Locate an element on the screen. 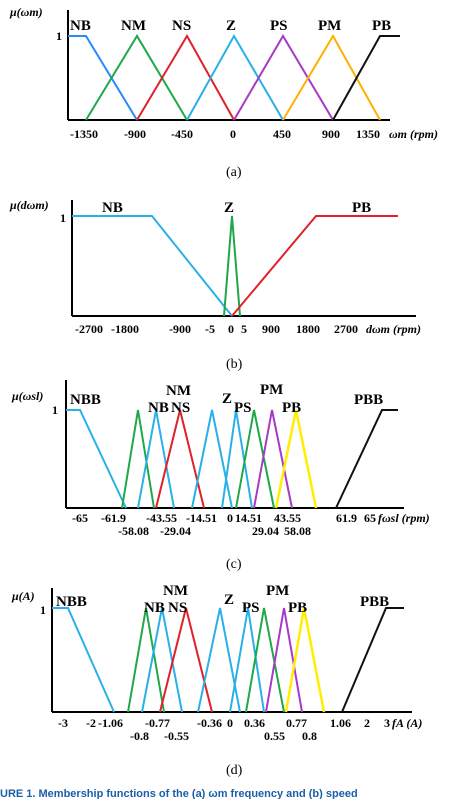 The image size is (474, 799). panel-c-mf-ns is located at coordinates (180, 459).